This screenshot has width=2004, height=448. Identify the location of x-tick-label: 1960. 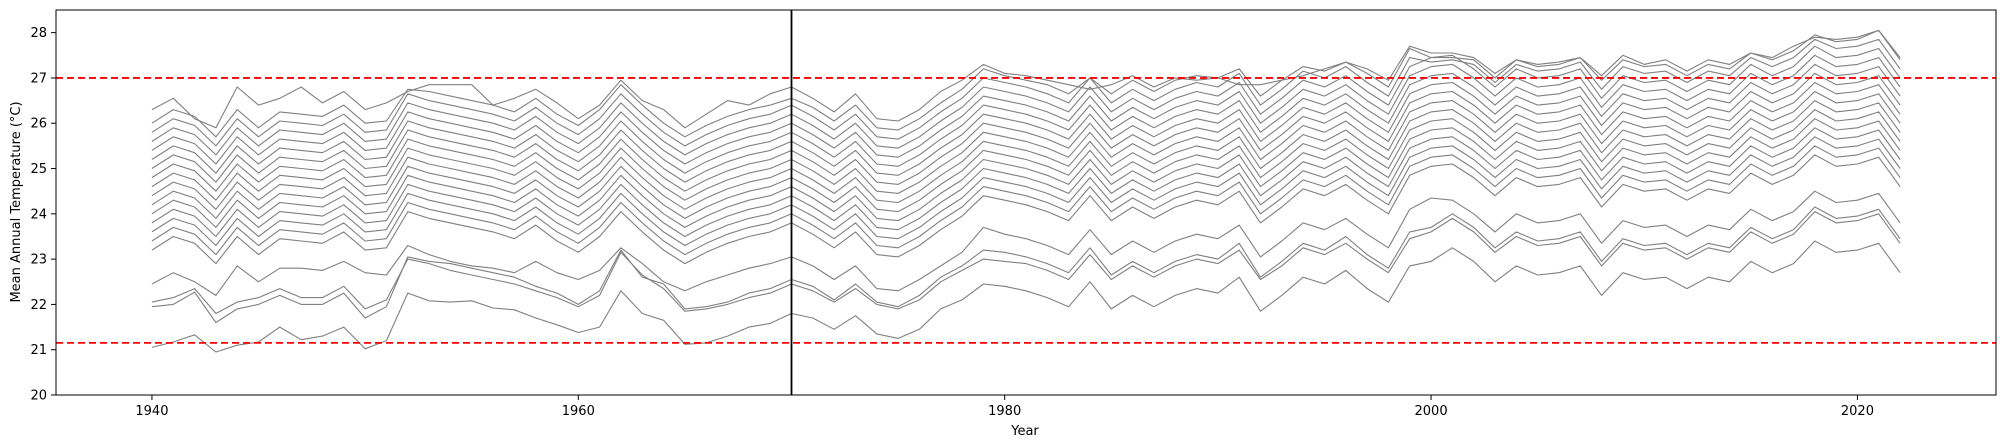
(578, 411).